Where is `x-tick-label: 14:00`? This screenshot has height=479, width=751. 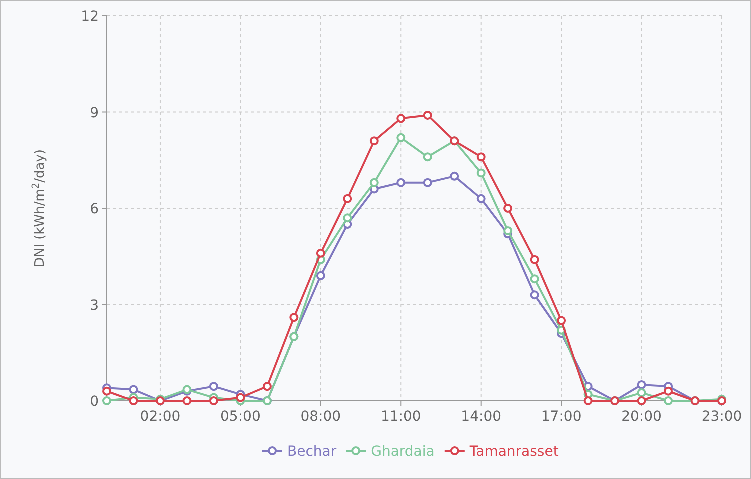
x-tick-label: 14:00 is located at coordinates (481, 417).